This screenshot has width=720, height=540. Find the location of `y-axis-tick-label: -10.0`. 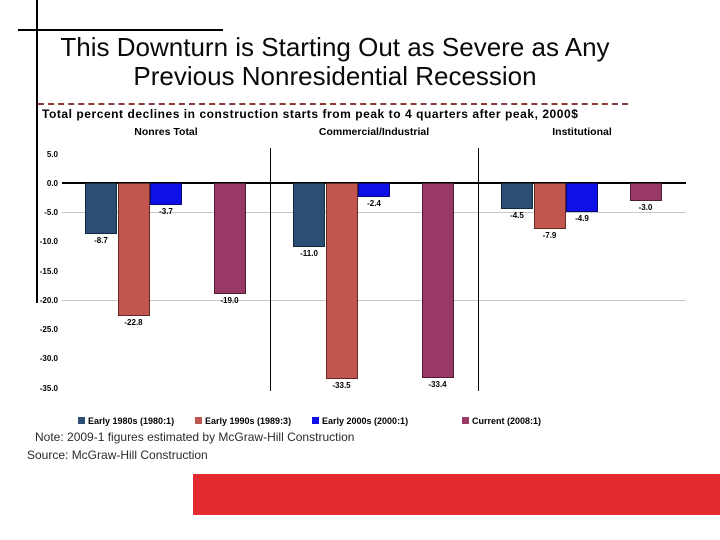

y-axis-tick-label: -10.0 is located at coordinates (48, 242).